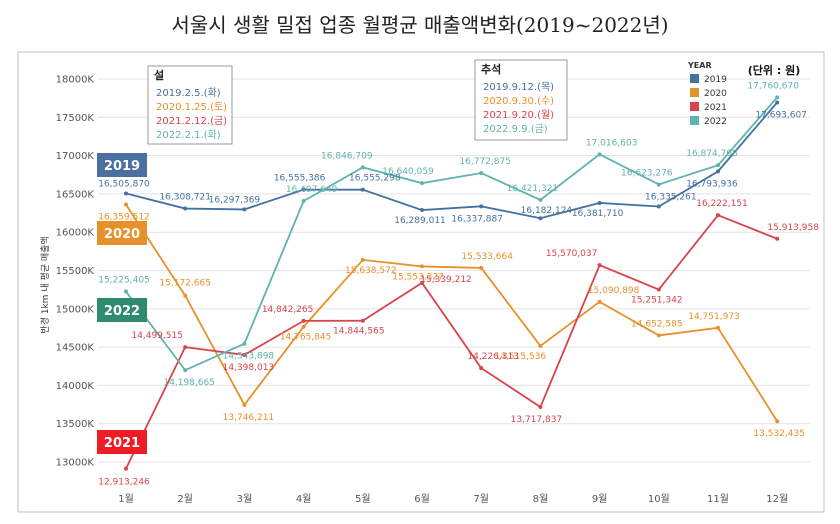 This screenshot has width=840, height=524. I want to click on data-label-2020: 15,553,327, so click(418, 277).